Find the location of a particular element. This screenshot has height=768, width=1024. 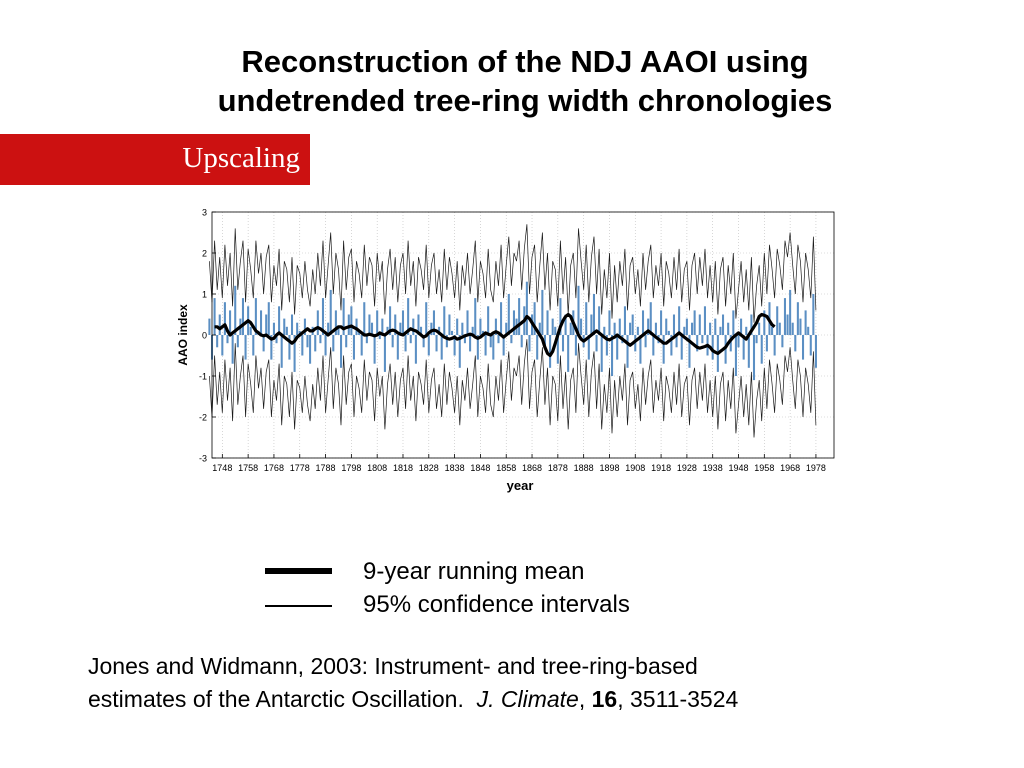

chart-mean-line is located at coordinates (495, 335).